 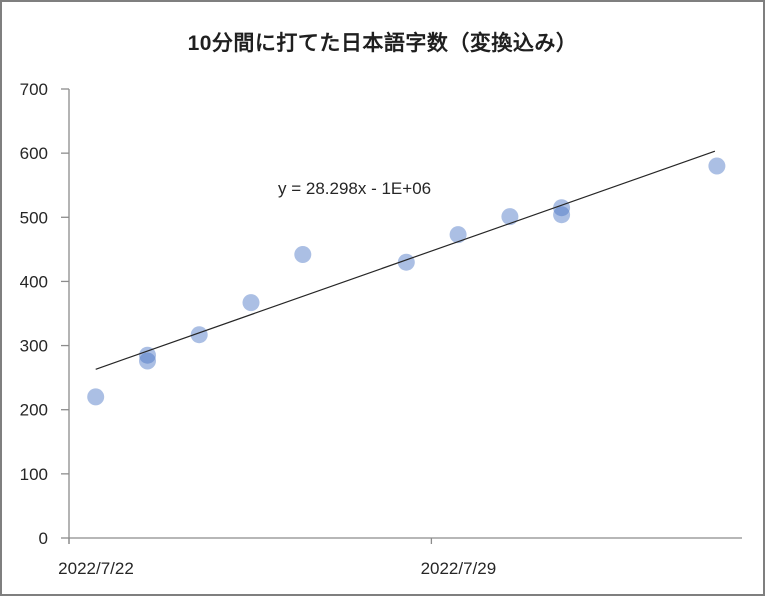 What do you see at coordinates (34, 217) in the screenshot?
I see `y-tick-label: 500` at bounding box center [34, 217].